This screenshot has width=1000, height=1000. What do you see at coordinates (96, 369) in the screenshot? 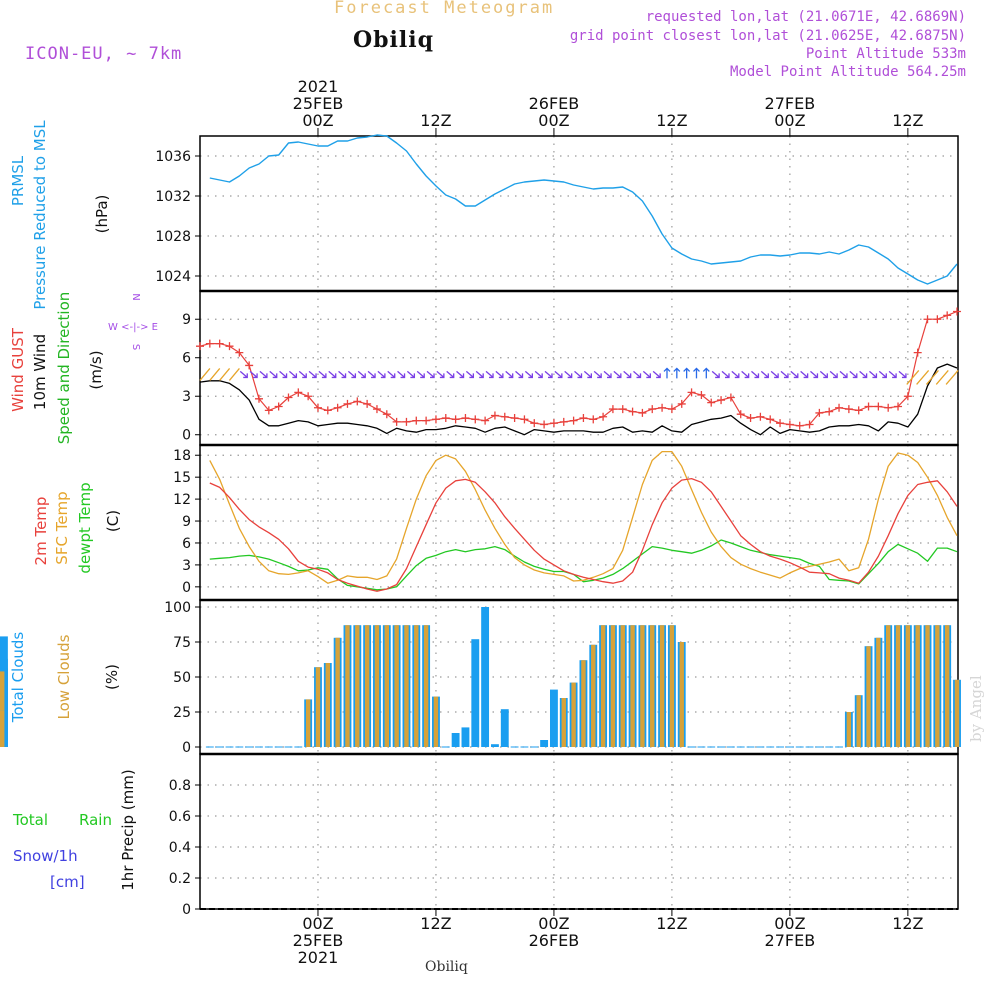
I see `wind-unit-label: (m/s)` at bounding box center [96, 369].